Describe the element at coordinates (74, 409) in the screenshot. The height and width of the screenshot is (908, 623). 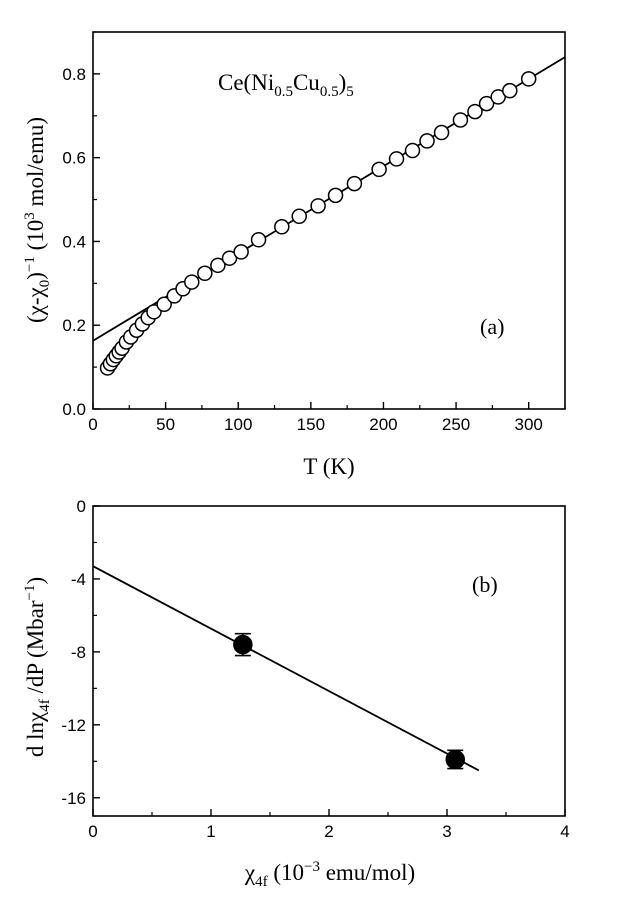
I see `panel-a-y-tick-label: 0.0` at that location.